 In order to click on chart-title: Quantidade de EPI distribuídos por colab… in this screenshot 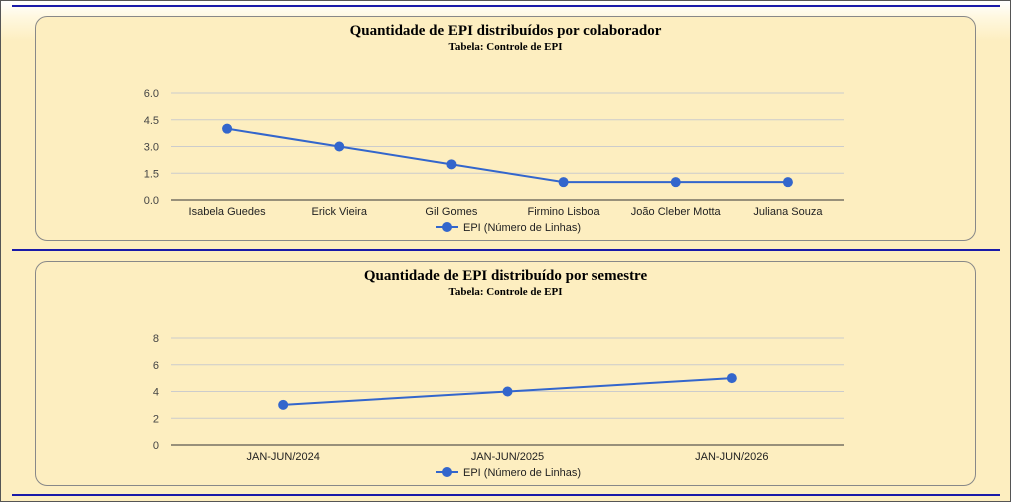, I will do `click(505, 31)`.